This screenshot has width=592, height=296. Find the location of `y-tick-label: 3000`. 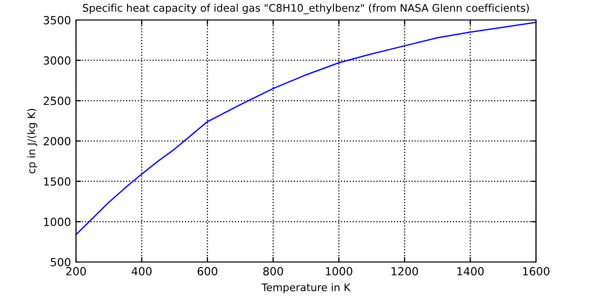

y-tick-label: 3000 is located at coordinates (57, 60).